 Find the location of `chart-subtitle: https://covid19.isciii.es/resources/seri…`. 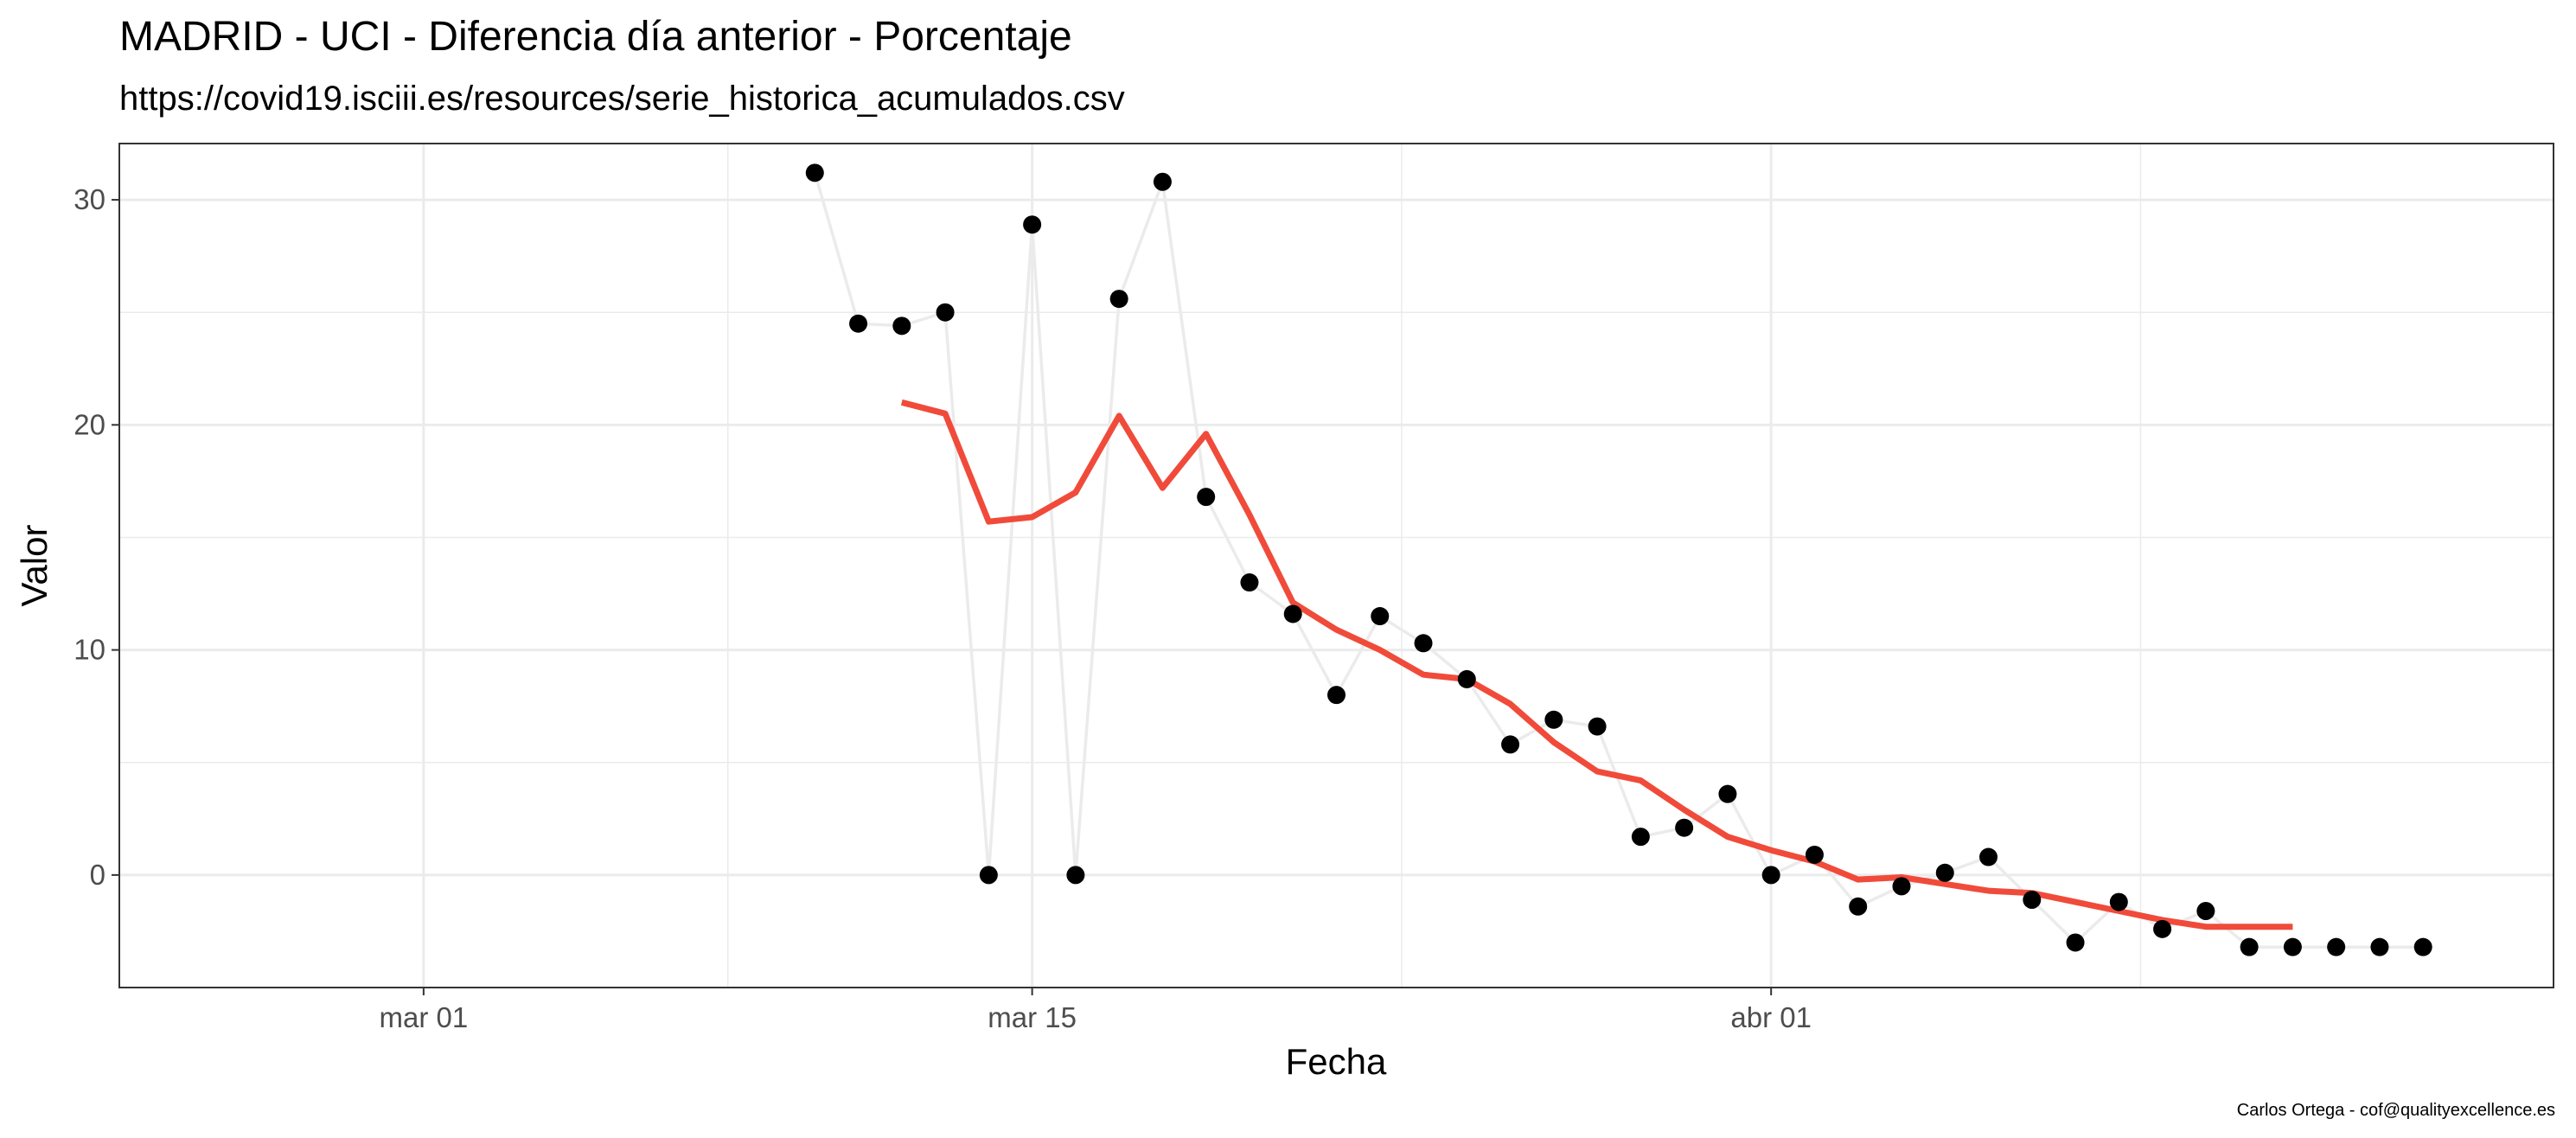

chart-subtitle: https://covid19.isciii.es/resources/seri… is located at coordinates (622, 99).